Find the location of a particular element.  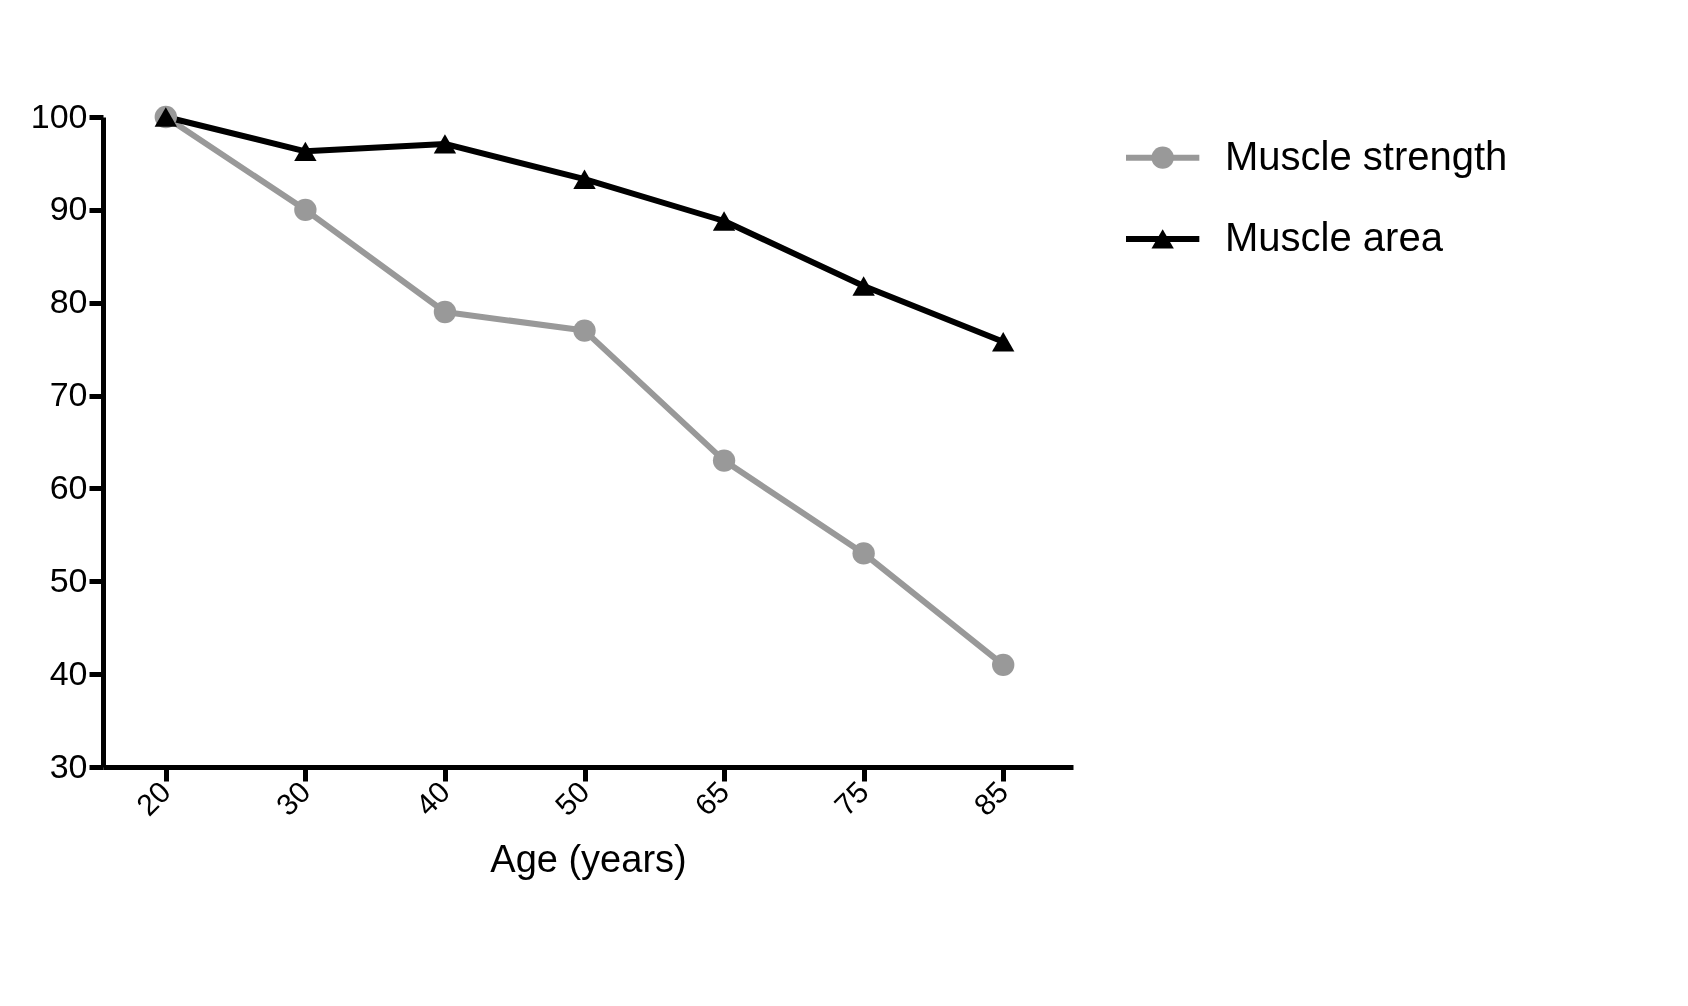

x-tick-label: 65 is located at coordinates (712, 798).